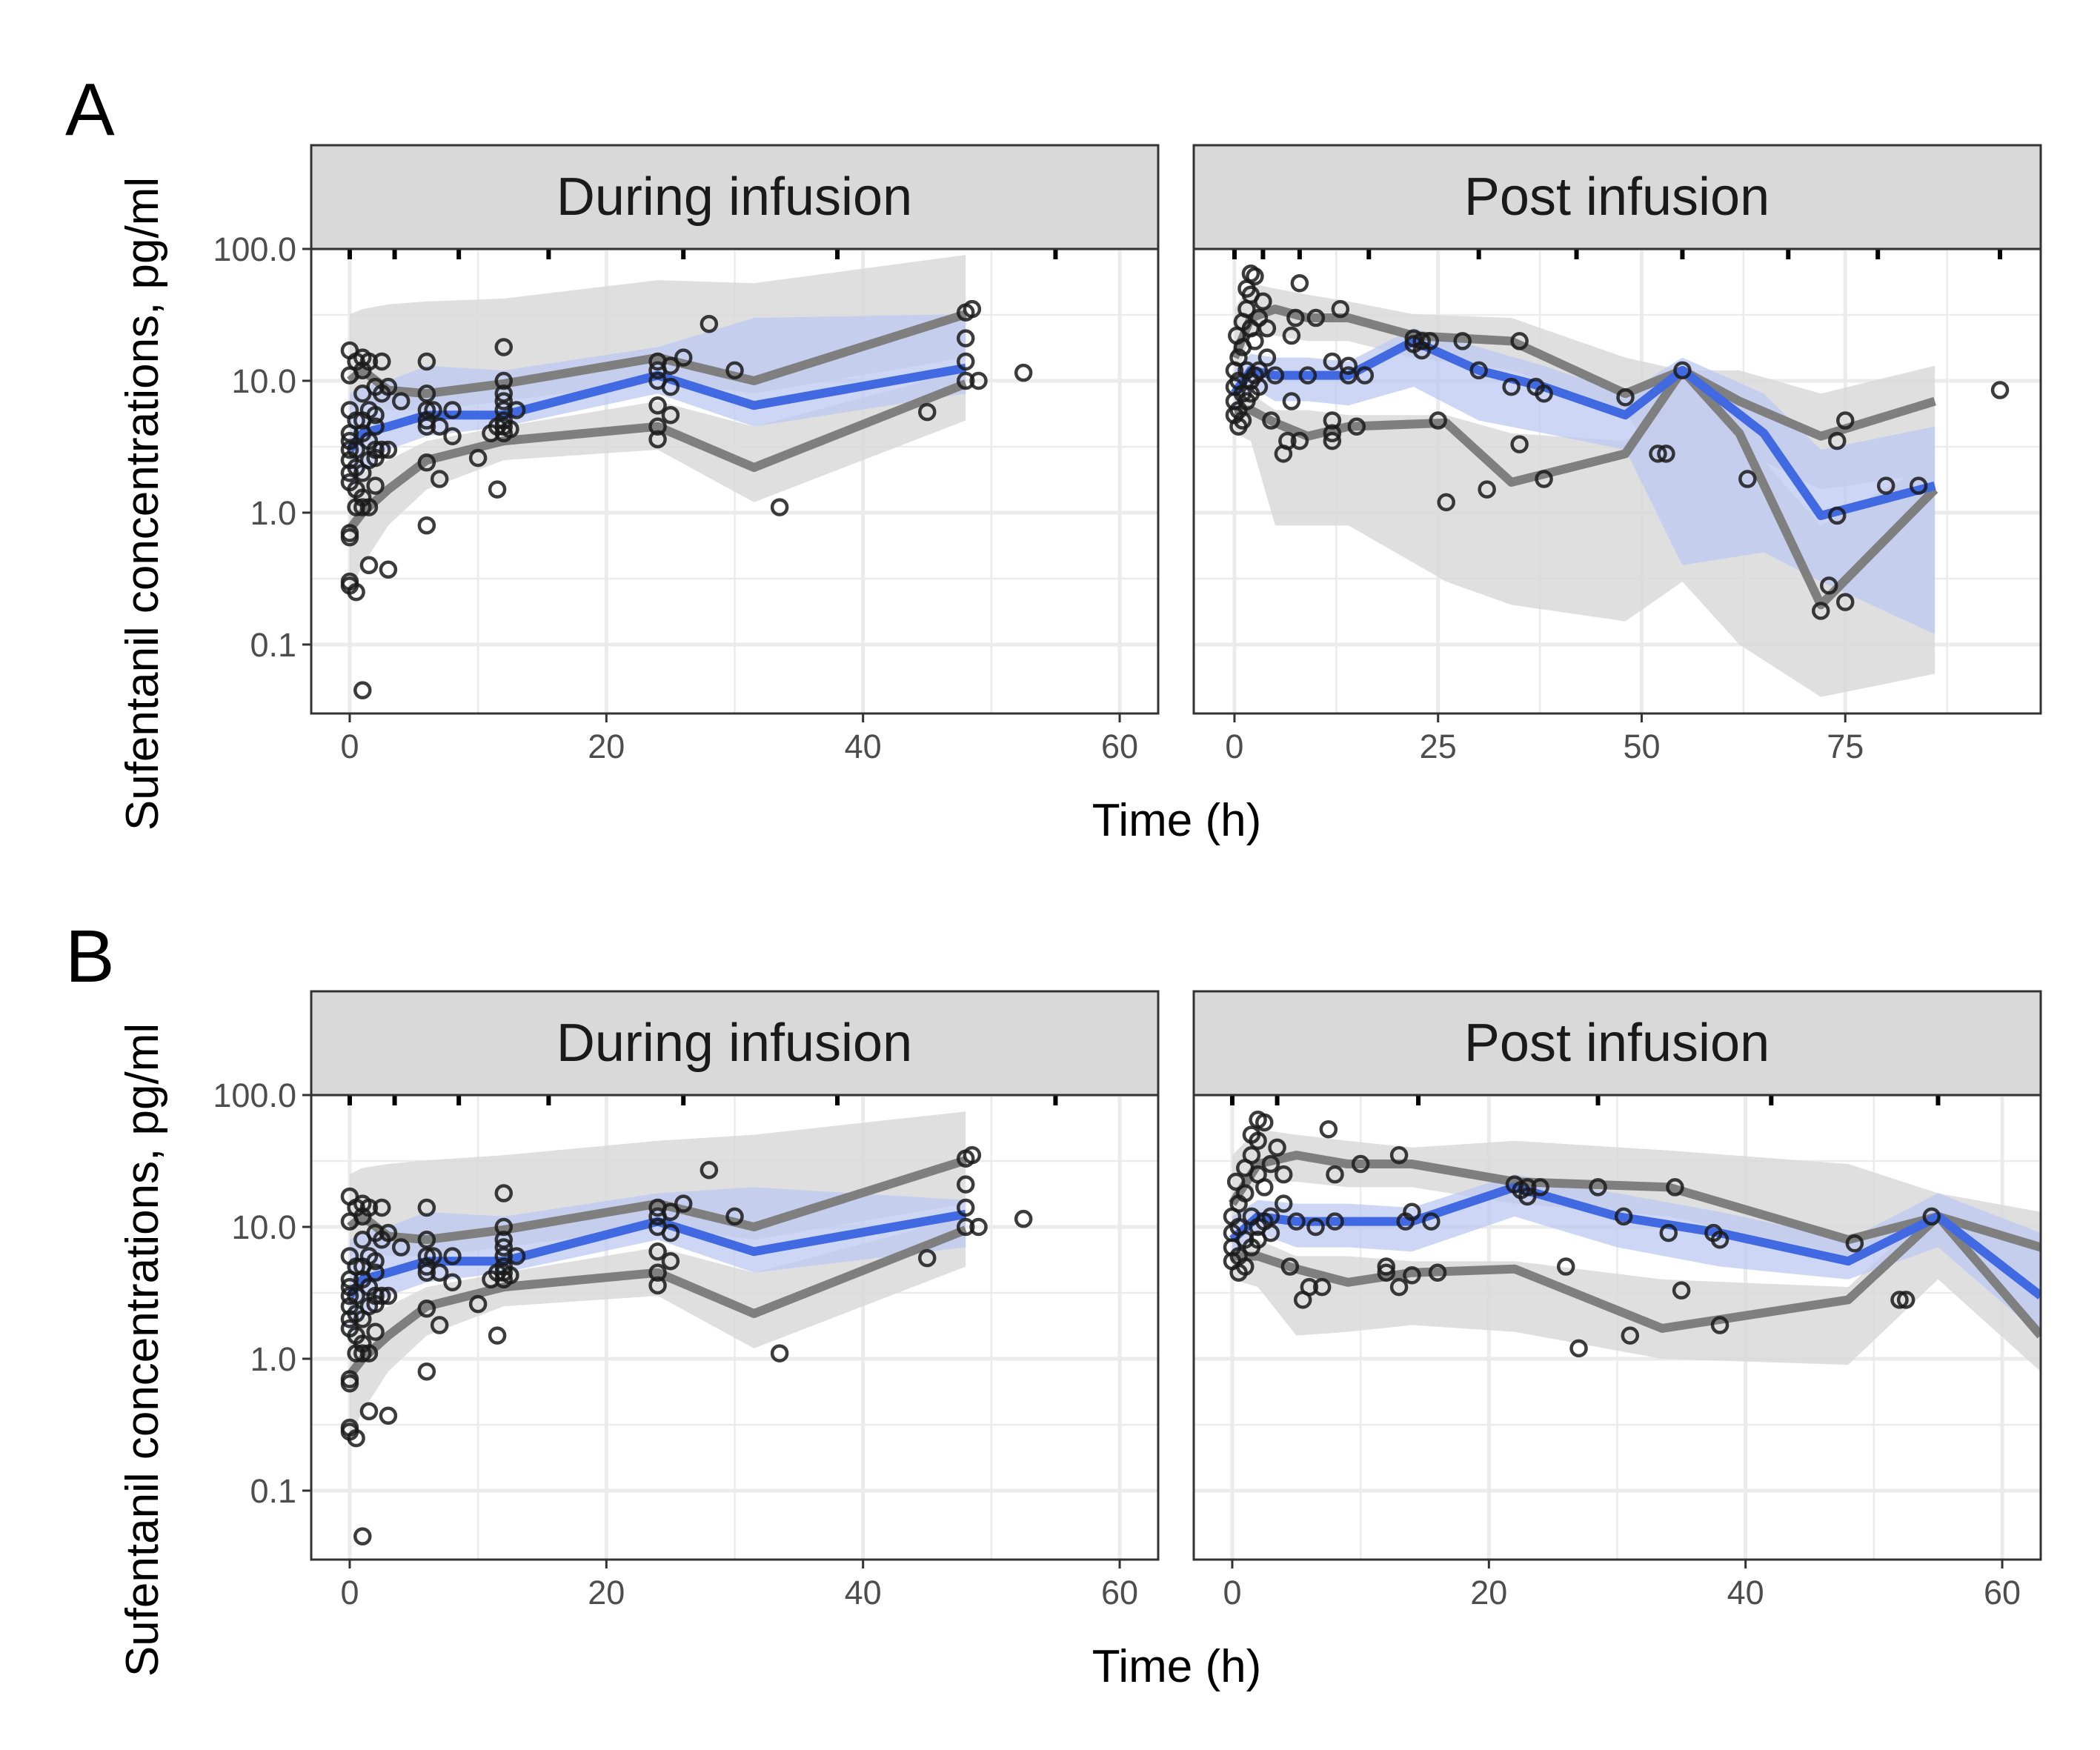 This screenshot has height=1750, width=2100. What do you see at coordinates (1438, 746) in the screenshot?
I see `x-tick-label: 25` at bounding box center [1438, 746].